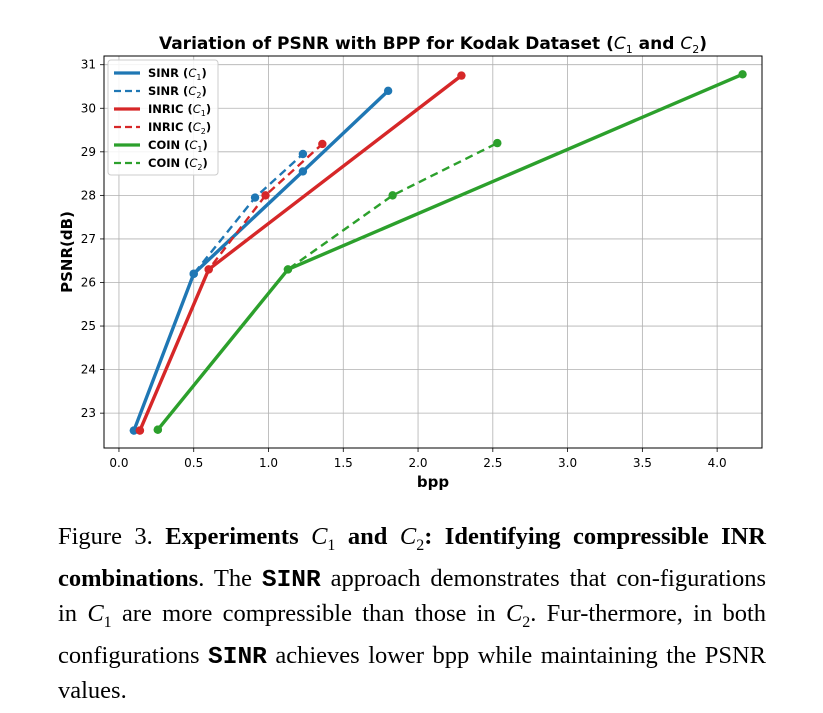 The image size is (823, 713). I want to click on y-tick-label: 28, so click(88, 195).